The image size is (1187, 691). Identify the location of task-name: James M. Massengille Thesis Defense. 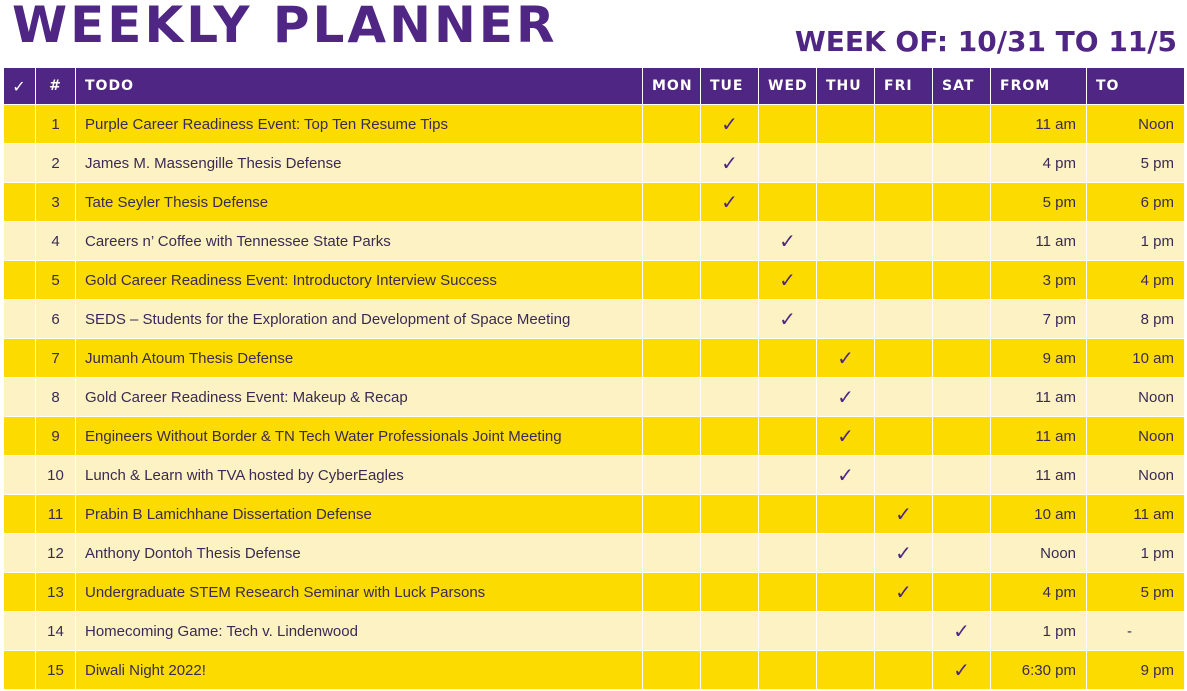
(359, 163).